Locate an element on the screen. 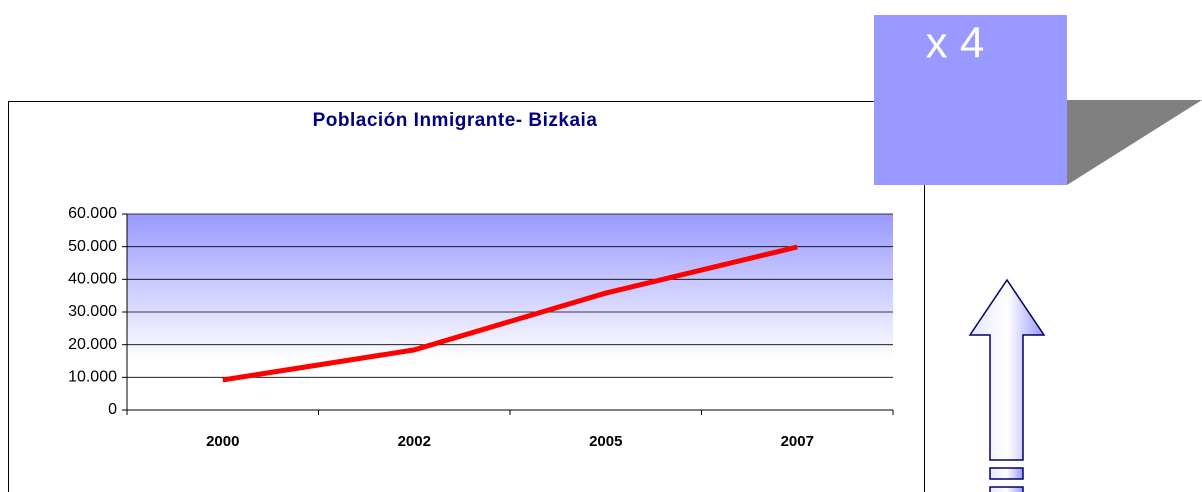  callout-text: x 4 is located at coordinates (955, 43).